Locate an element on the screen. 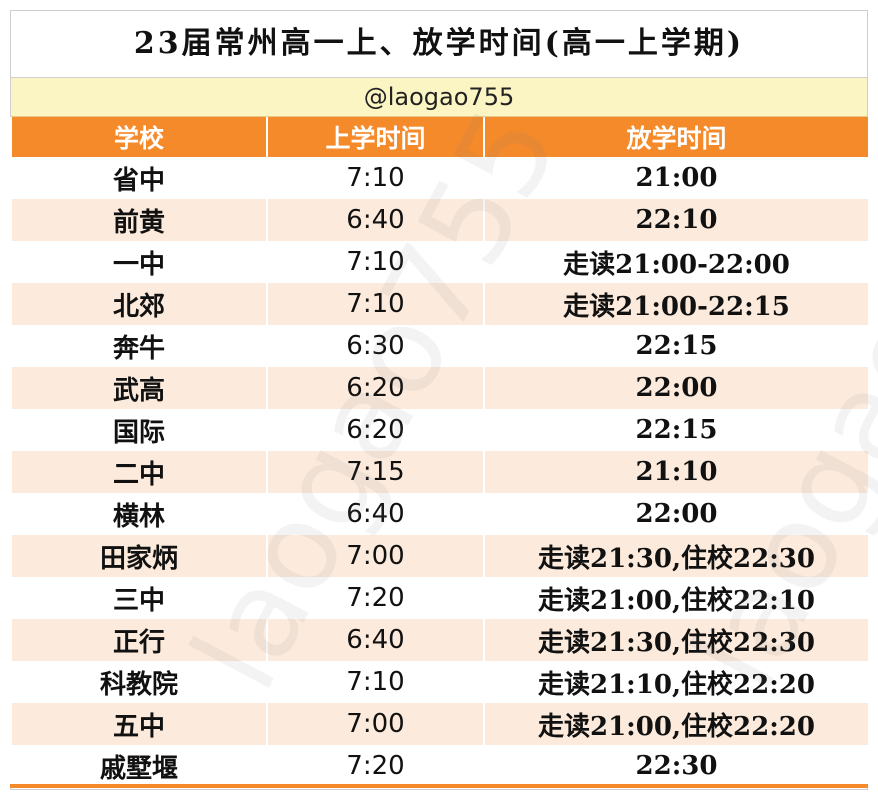 This screenshot has height=800, width=878. table-row: 田家炳 7:00 走读21:30,住校22:30 is located at coordinates (440, 556).